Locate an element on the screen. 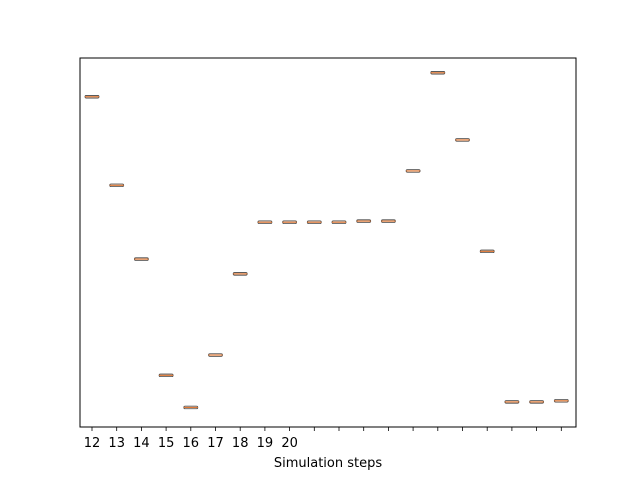 The width and height of the screenshot is (640, 480). x-tick-label-7: 19 is located at coordinates (265, 443).